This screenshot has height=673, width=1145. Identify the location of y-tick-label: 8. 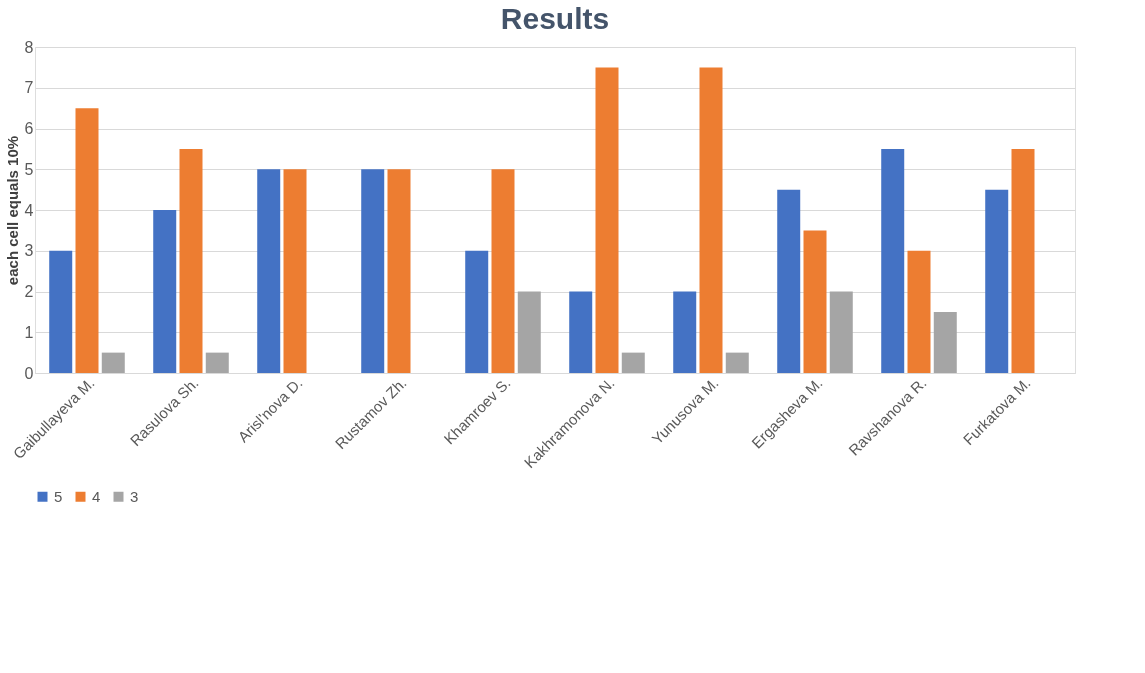
(29, 47).